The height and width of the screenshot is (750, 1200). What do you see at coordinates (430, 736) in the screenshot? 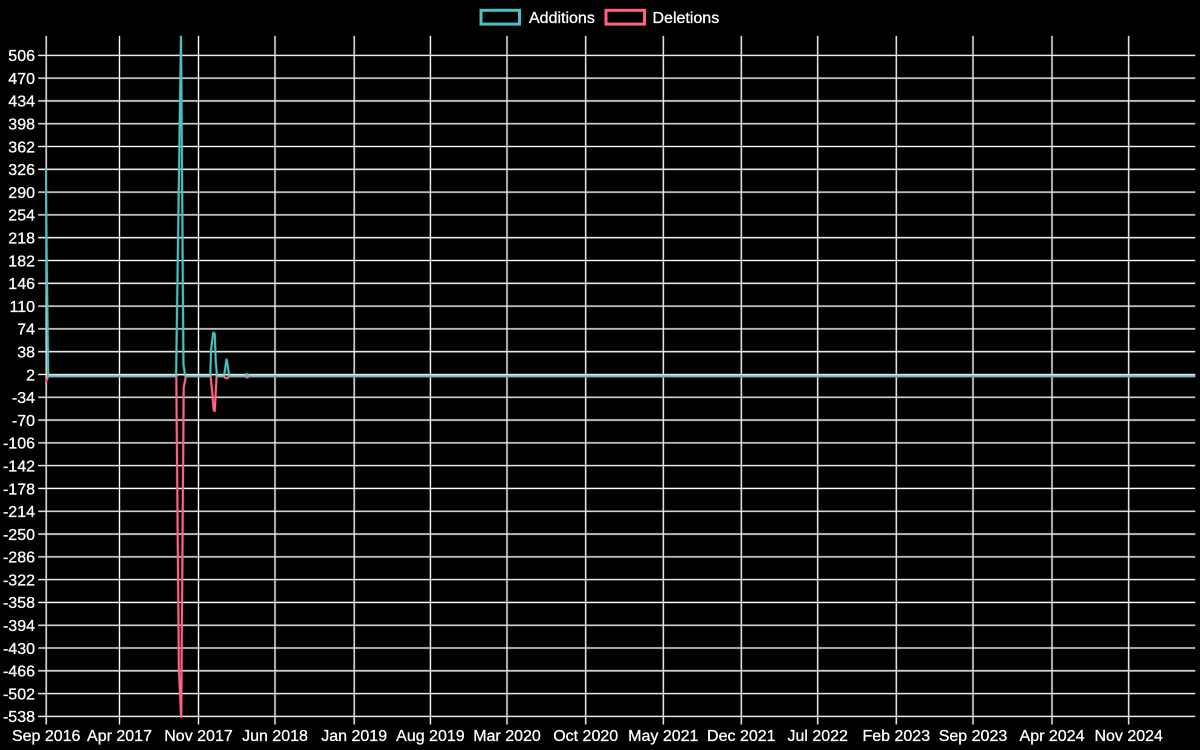
I see `svg-text: Aug 2019` at bounding box center [430, 736].